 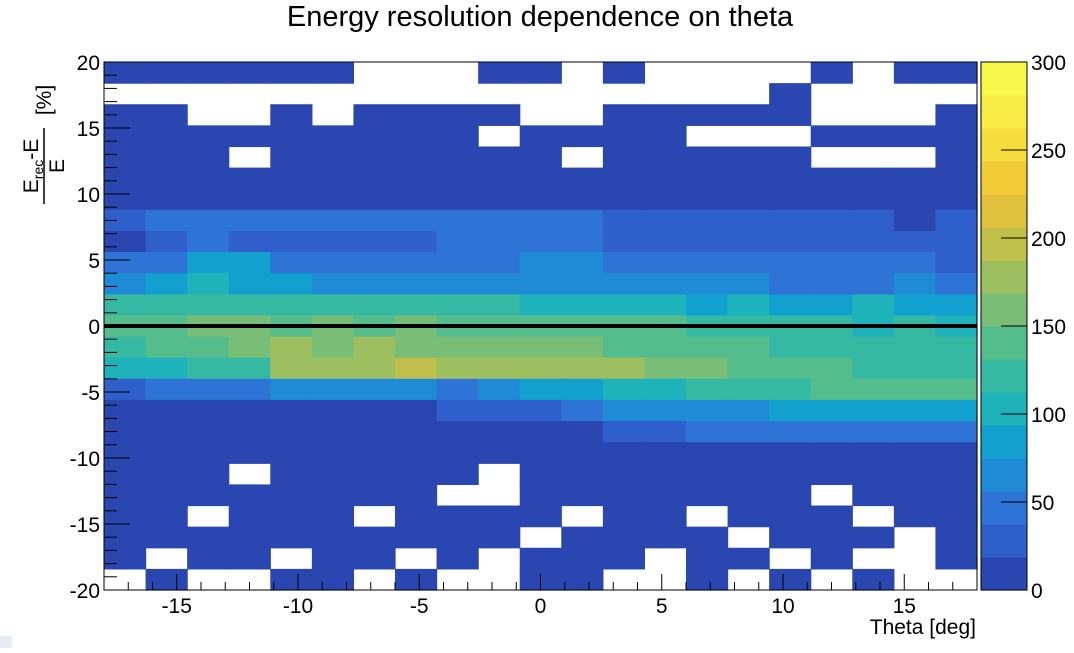 What do you see at coordinates (88, 129) in the screenshot?
I see `y-tick-label: 15` at bounding box center [88, 129].